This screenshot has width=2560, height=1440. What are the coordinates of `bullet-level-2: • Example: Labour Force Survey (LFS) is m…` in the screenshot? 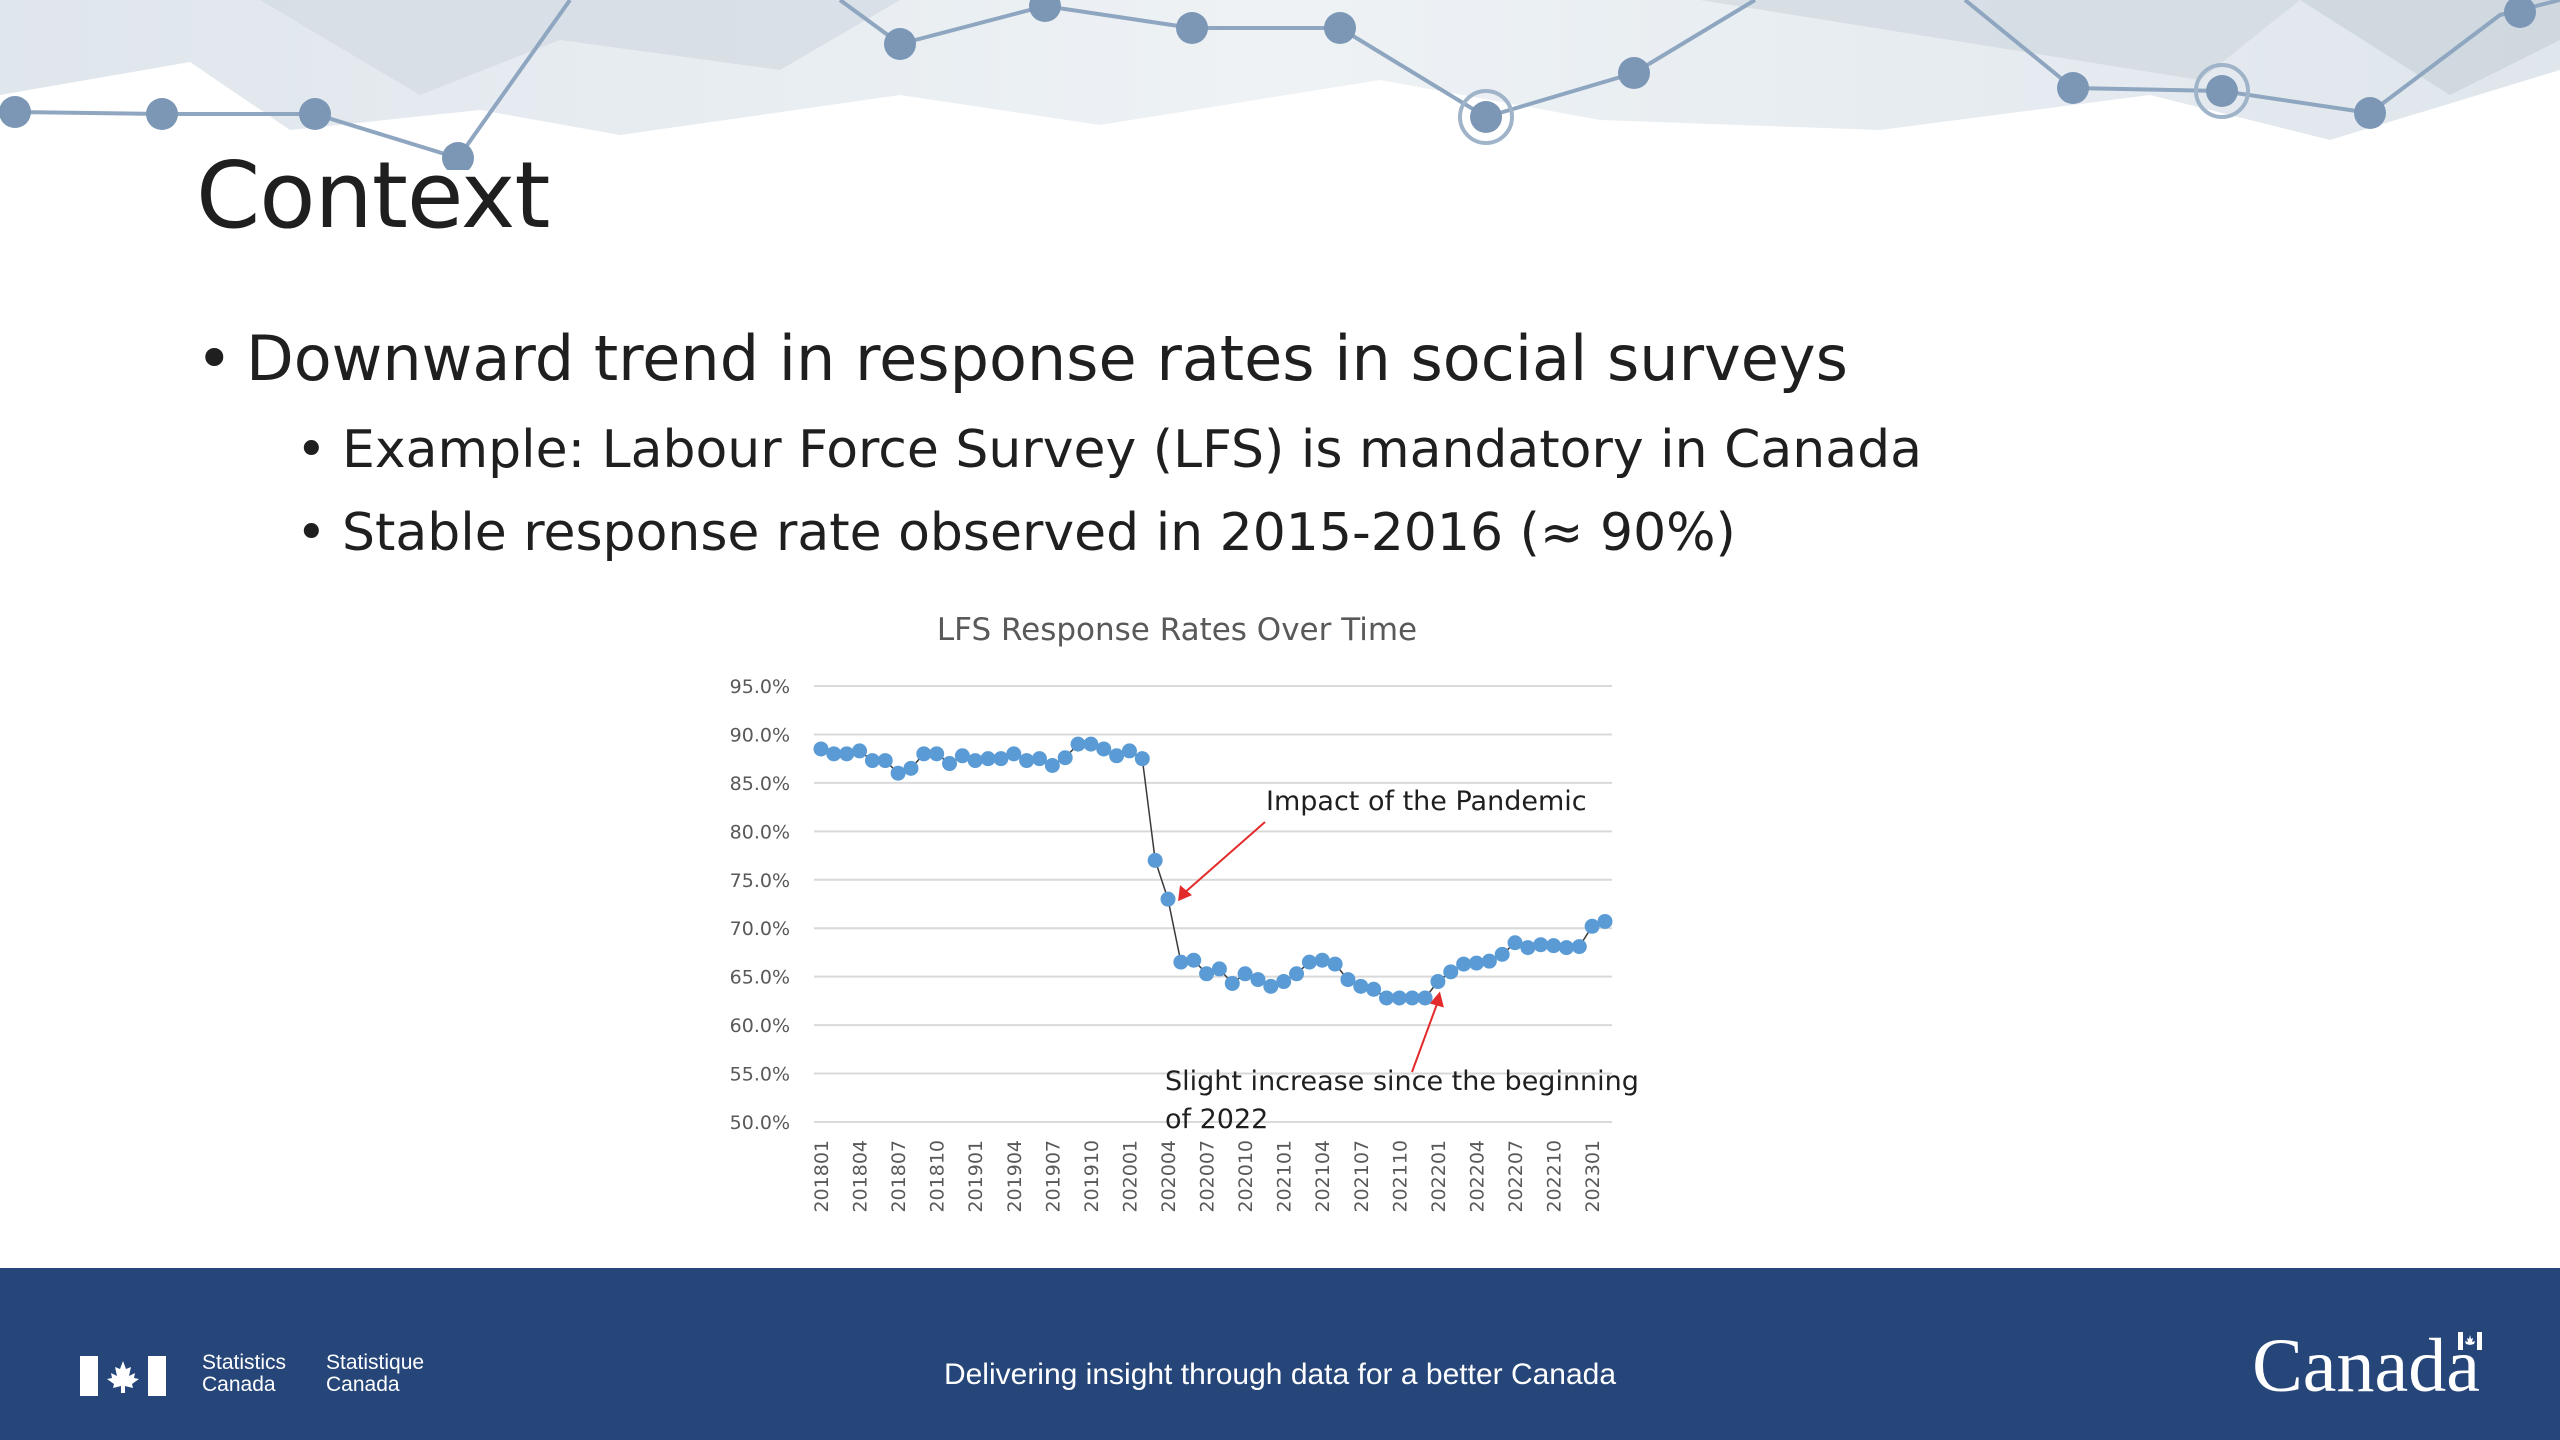 It's located at (1109, 450).